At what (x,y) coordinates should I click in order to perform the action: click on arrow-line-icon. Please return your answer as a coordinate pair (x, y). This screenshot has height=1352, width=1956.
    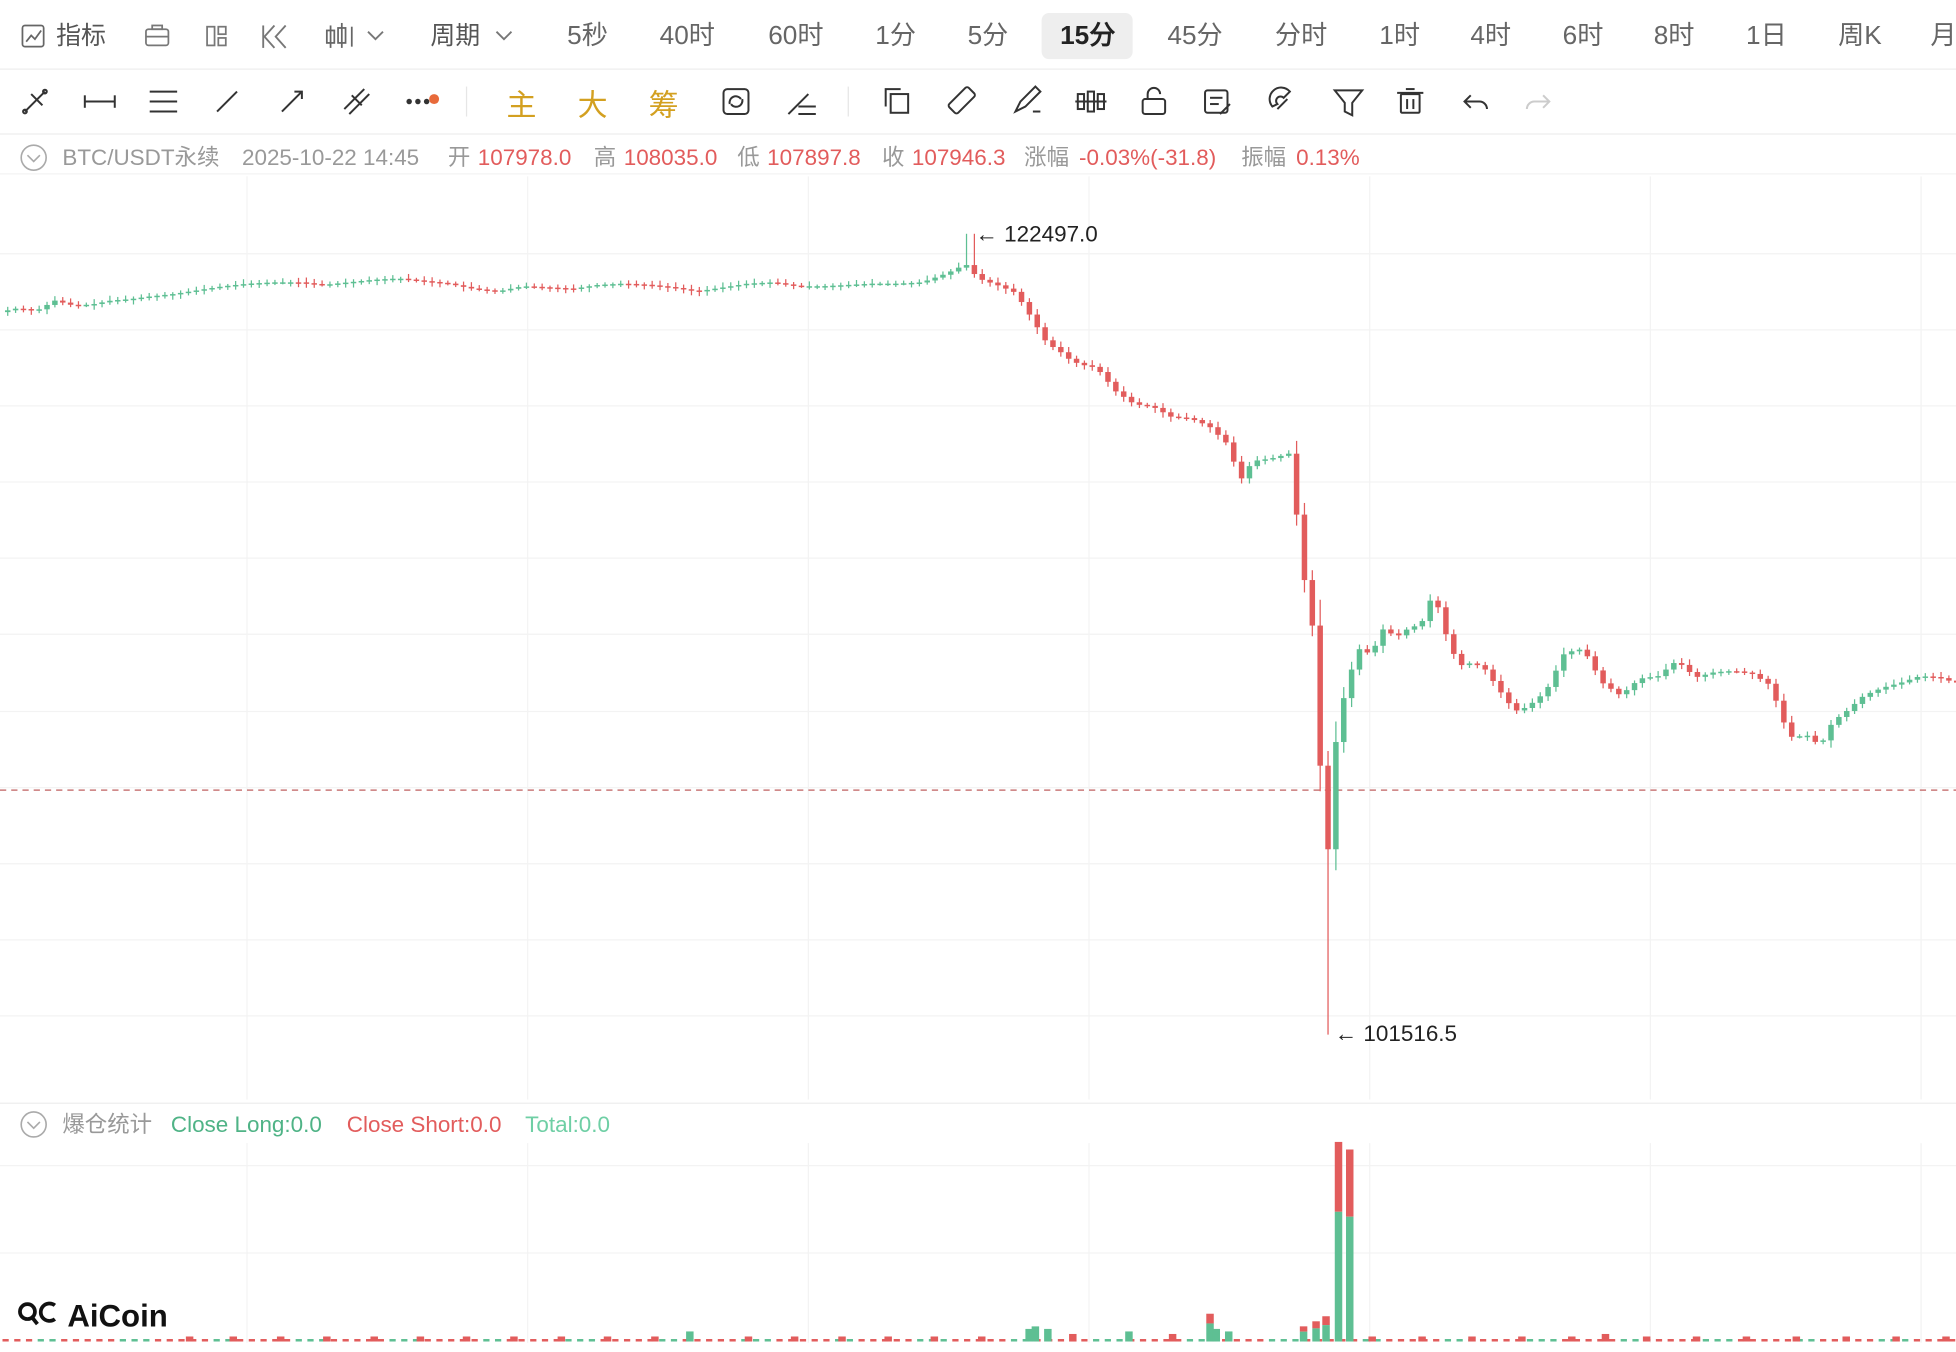
    Looking at the image, I should click on (292, 101).